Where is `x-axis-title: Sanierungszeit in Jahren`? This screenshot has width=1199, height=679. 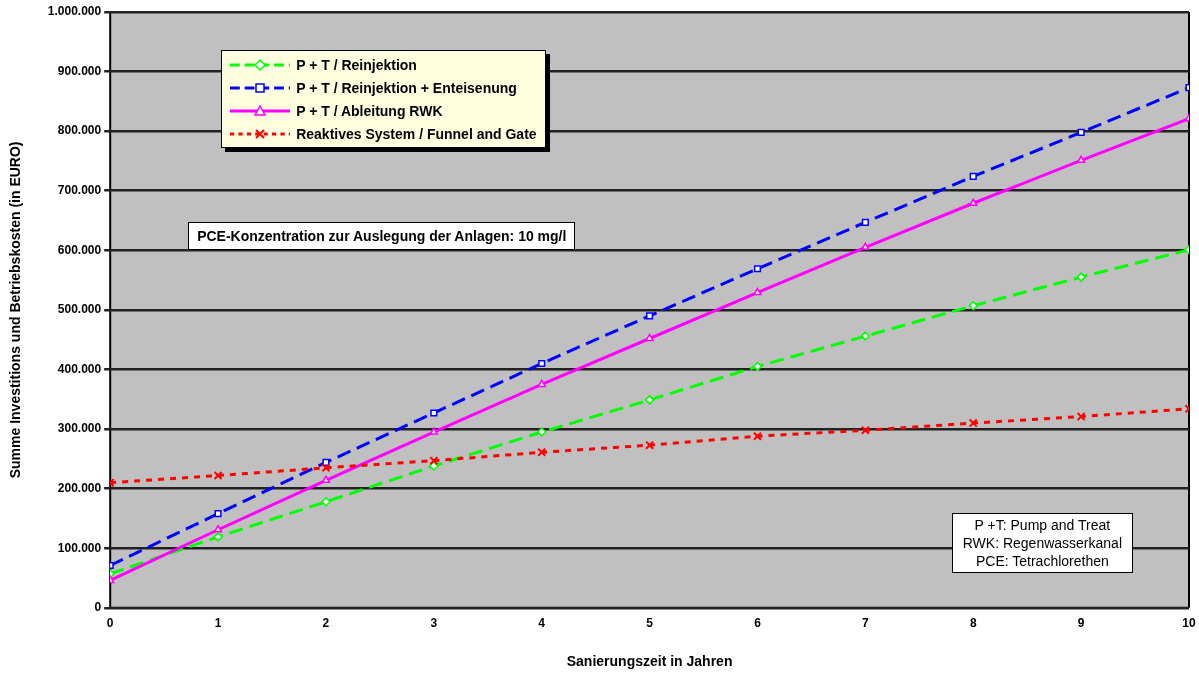 x-axis-title: Sanierungszeit in Jahren is located at coordinates (649, 661).